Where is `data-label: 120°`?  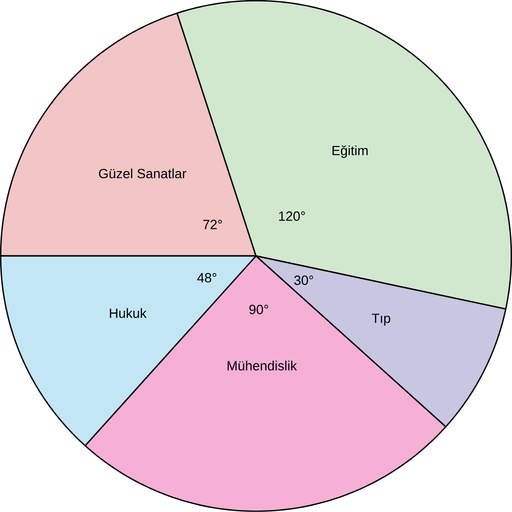
data-label: 120° is located at coordinates (292, 216).